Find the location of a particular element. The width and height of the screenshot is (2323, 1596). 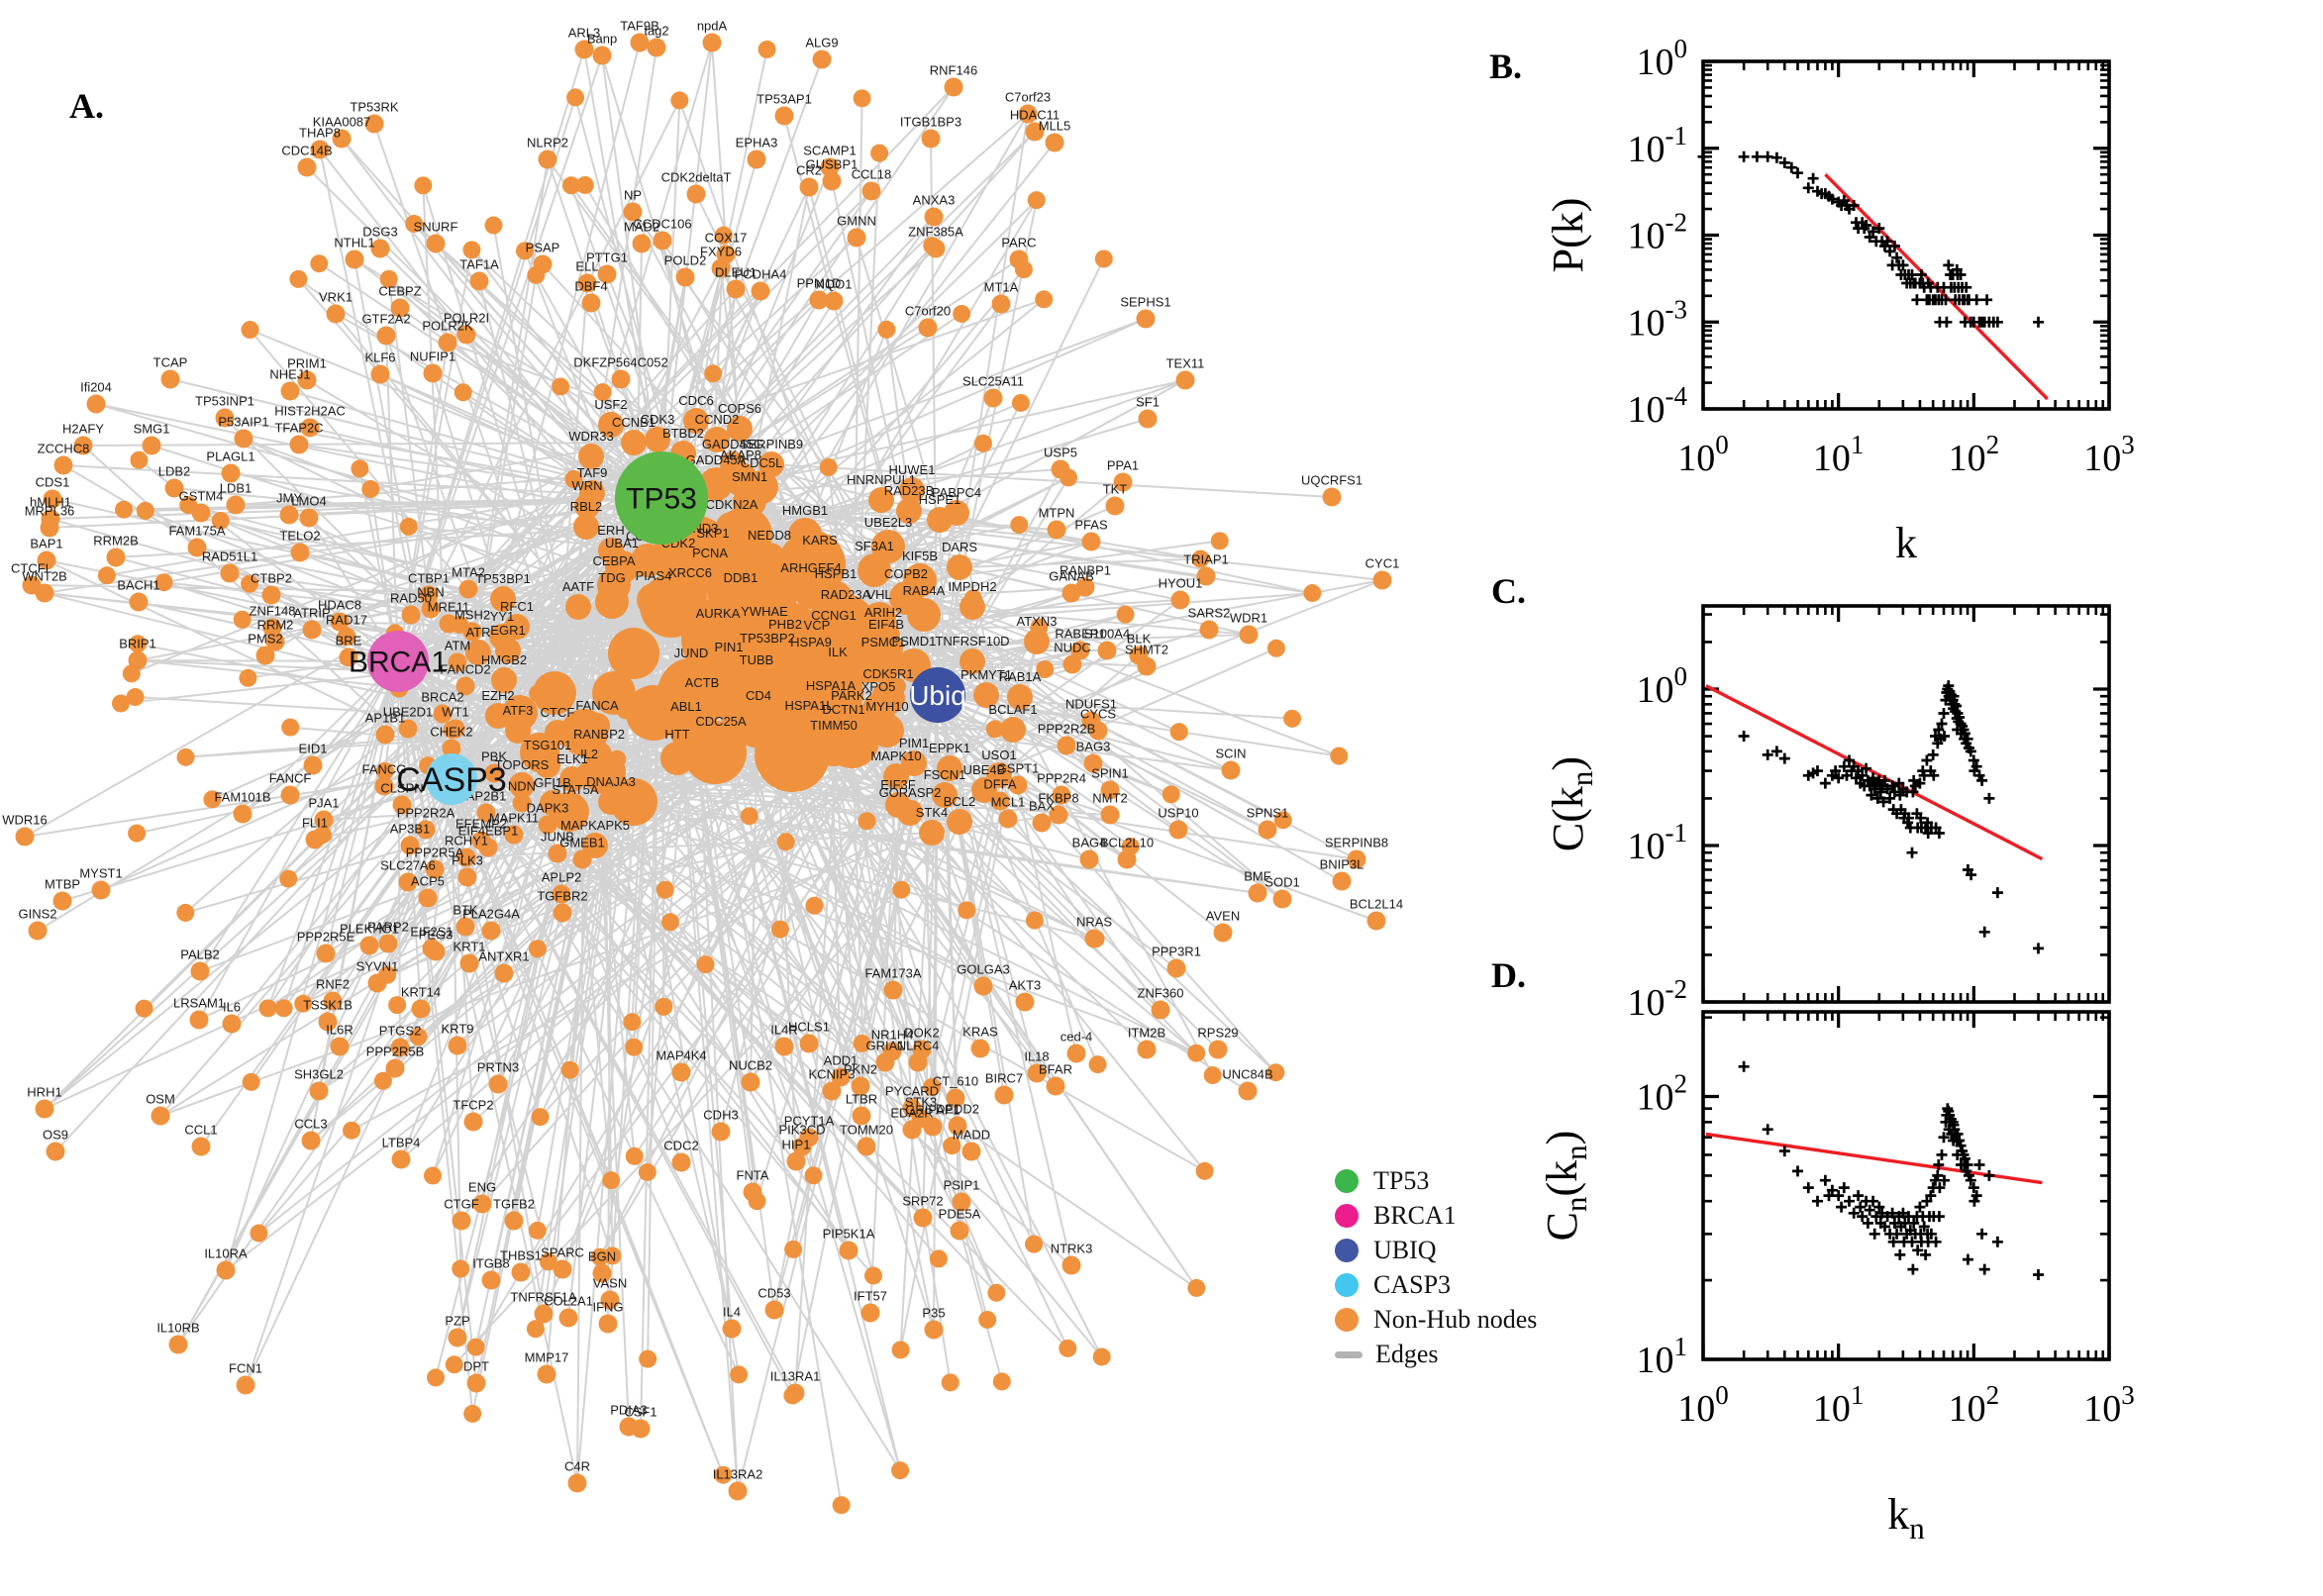

node-label: SH3GL2 is located at coordinates (319, 1074).